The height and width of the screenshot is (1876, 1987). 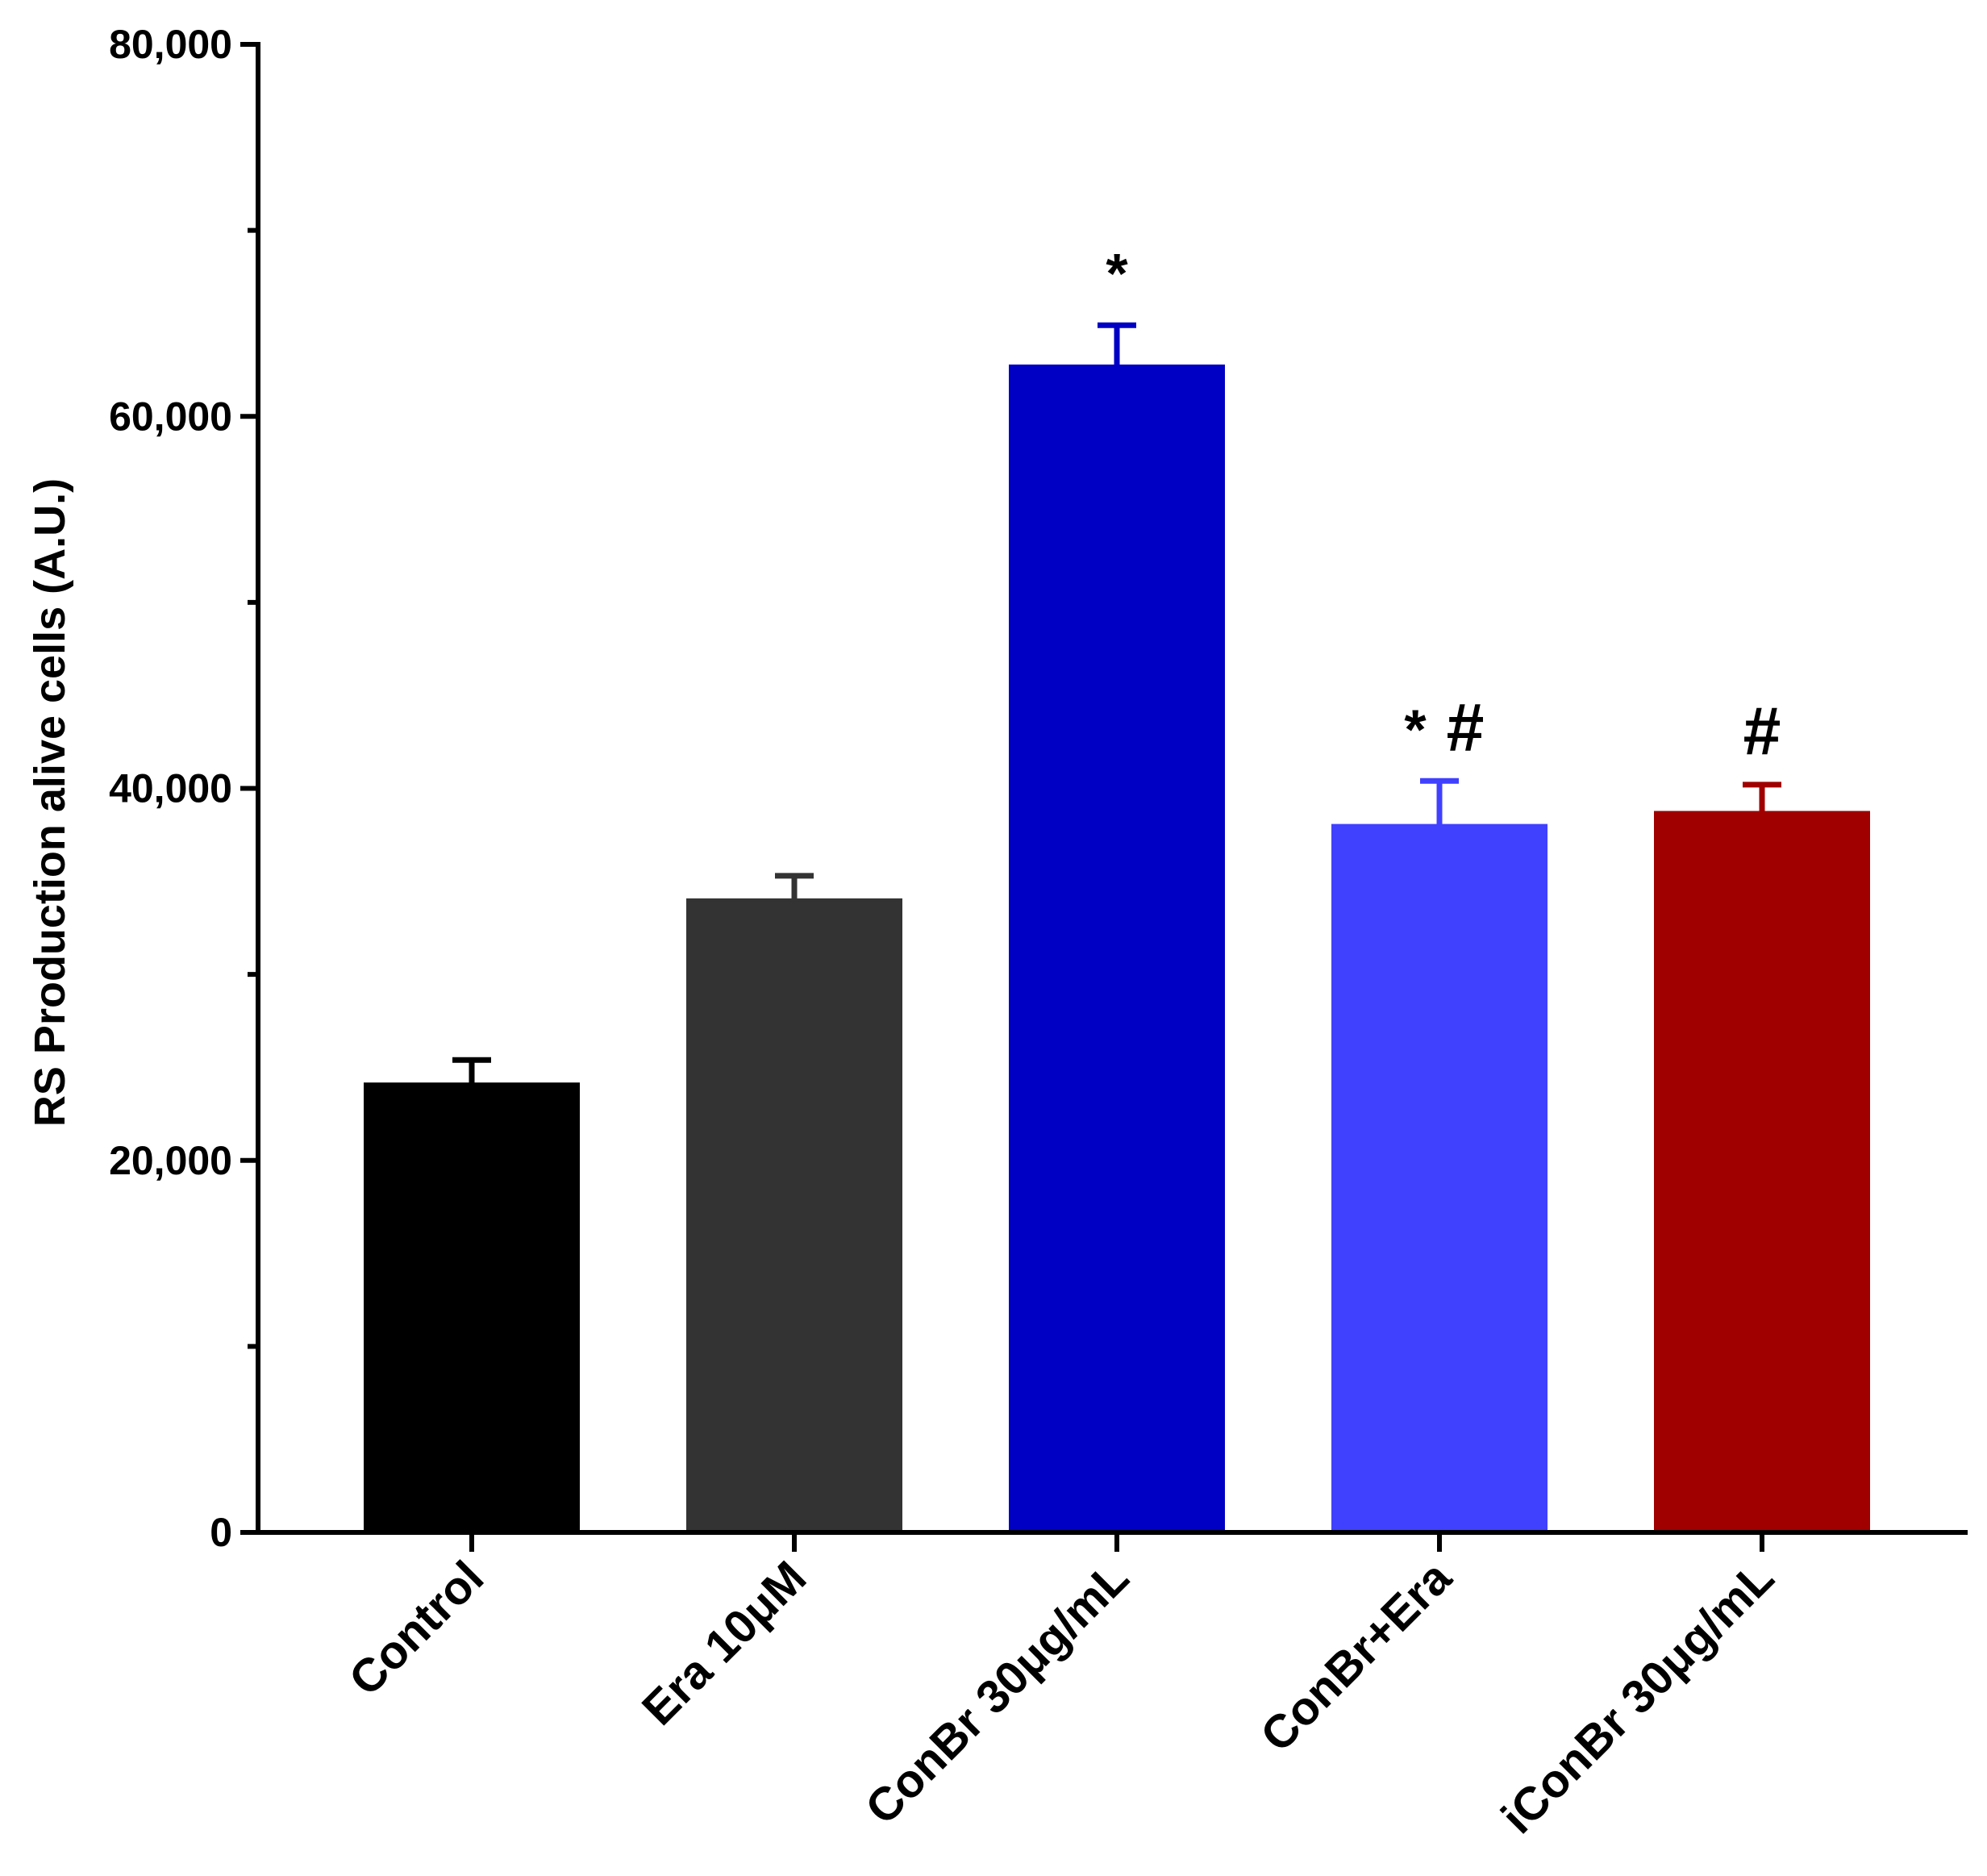 I want to click on x-tick-label: ConBr+Era, so click(x=1356, y=1656).